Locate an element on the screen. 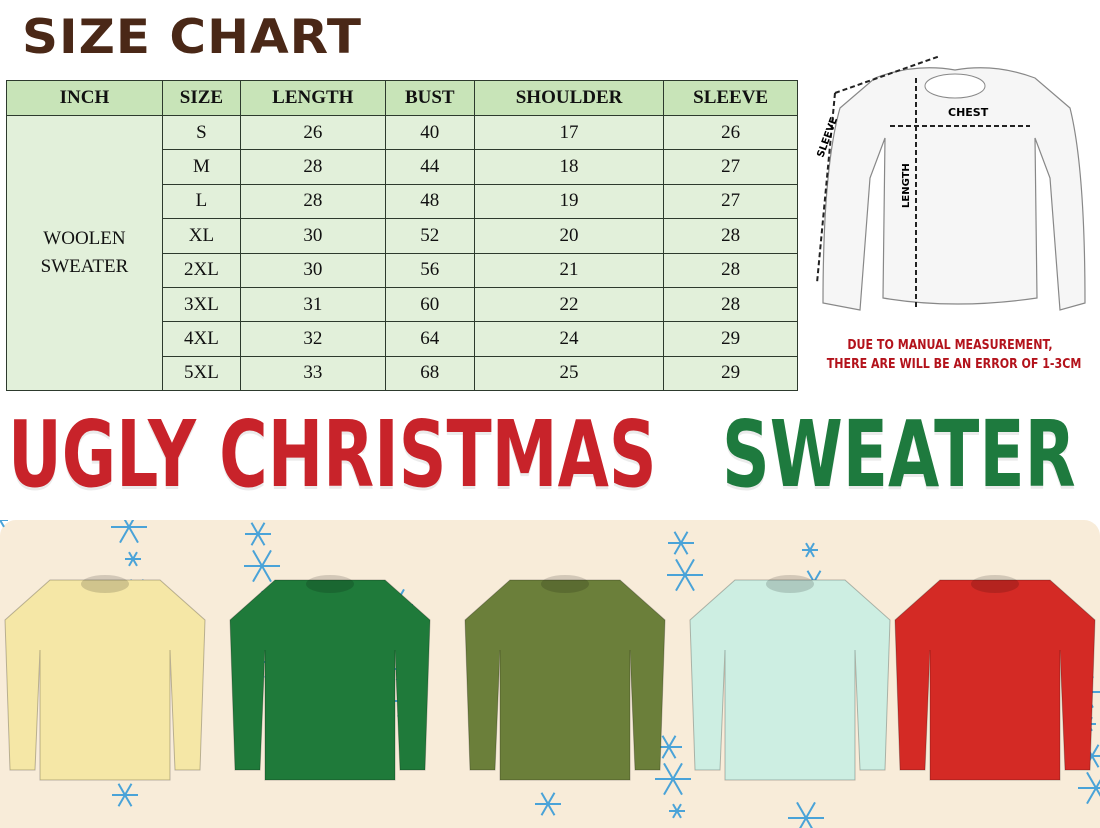  column-header: SHOULDER is located at coordinates (569, 98).